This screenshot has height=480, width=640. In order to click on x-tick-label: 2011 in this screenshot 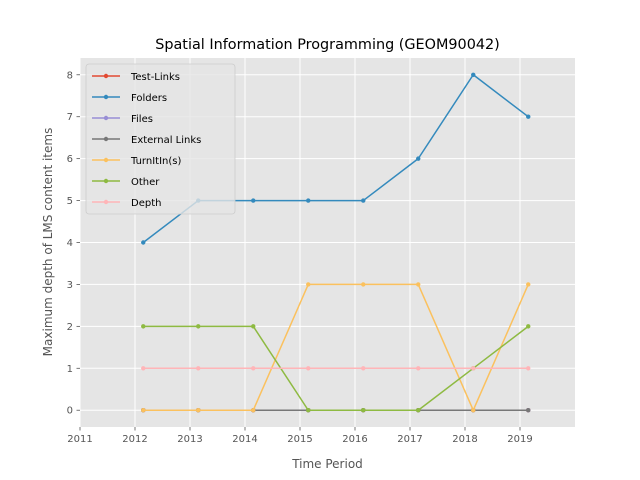, I will do `click(79, 439)`.